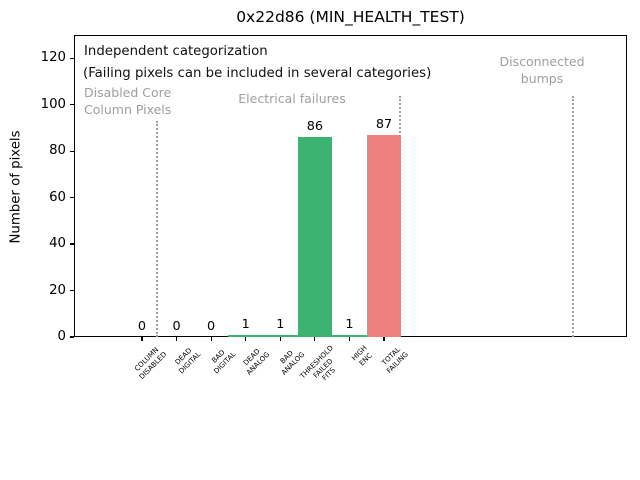  I want to click on x-category-label-anchor: COLUMN DISABLED, so click(144, 362).